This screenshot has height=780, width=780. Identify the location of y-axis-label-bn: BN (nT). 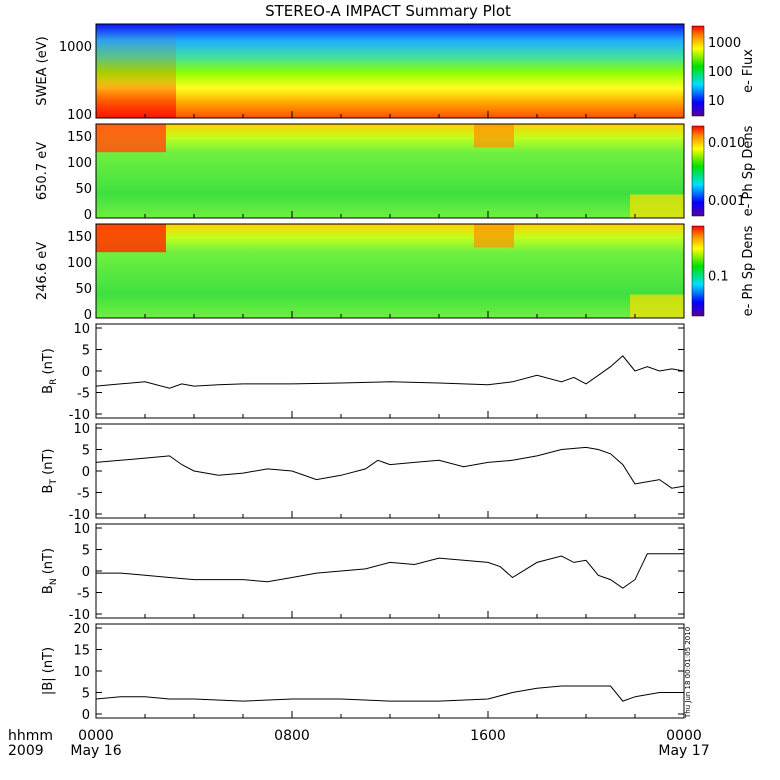
(50, 571).